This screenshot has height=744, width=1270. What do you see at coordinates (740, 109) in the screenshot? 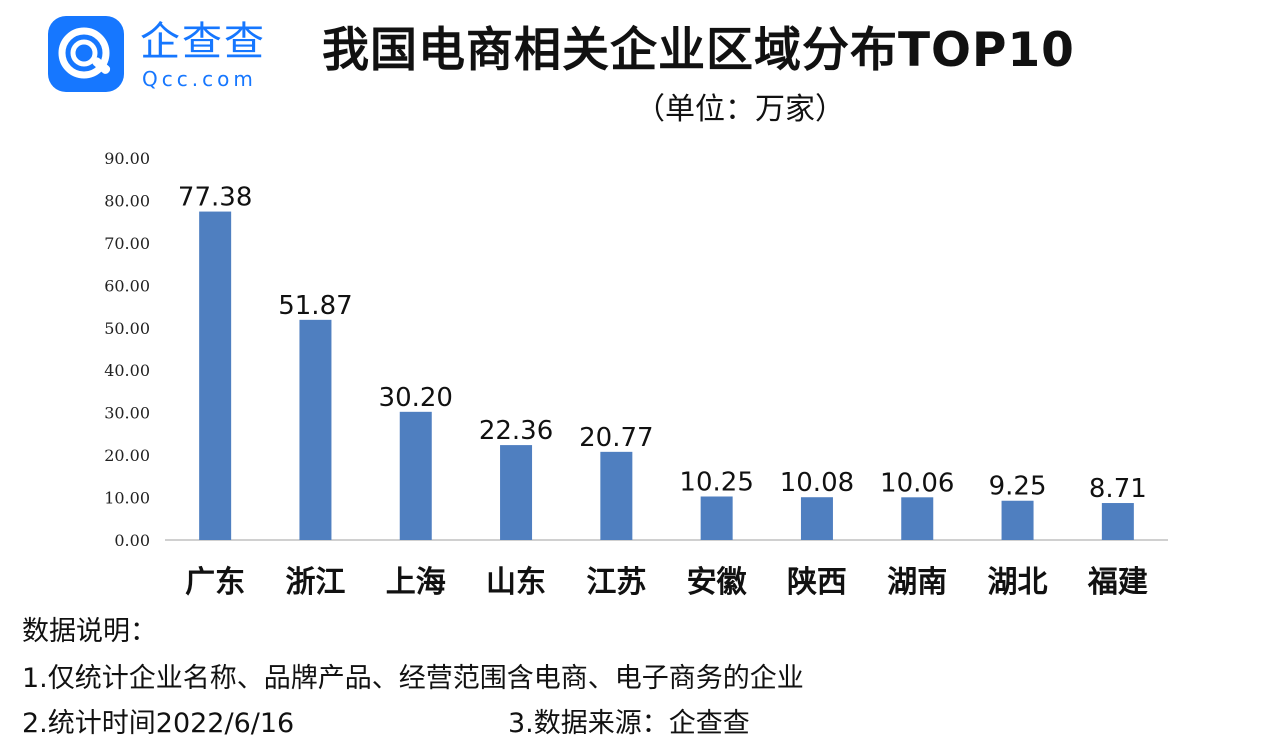
I see `chart-subtitle: （单位：万家）` at bounding box center [740, 109].